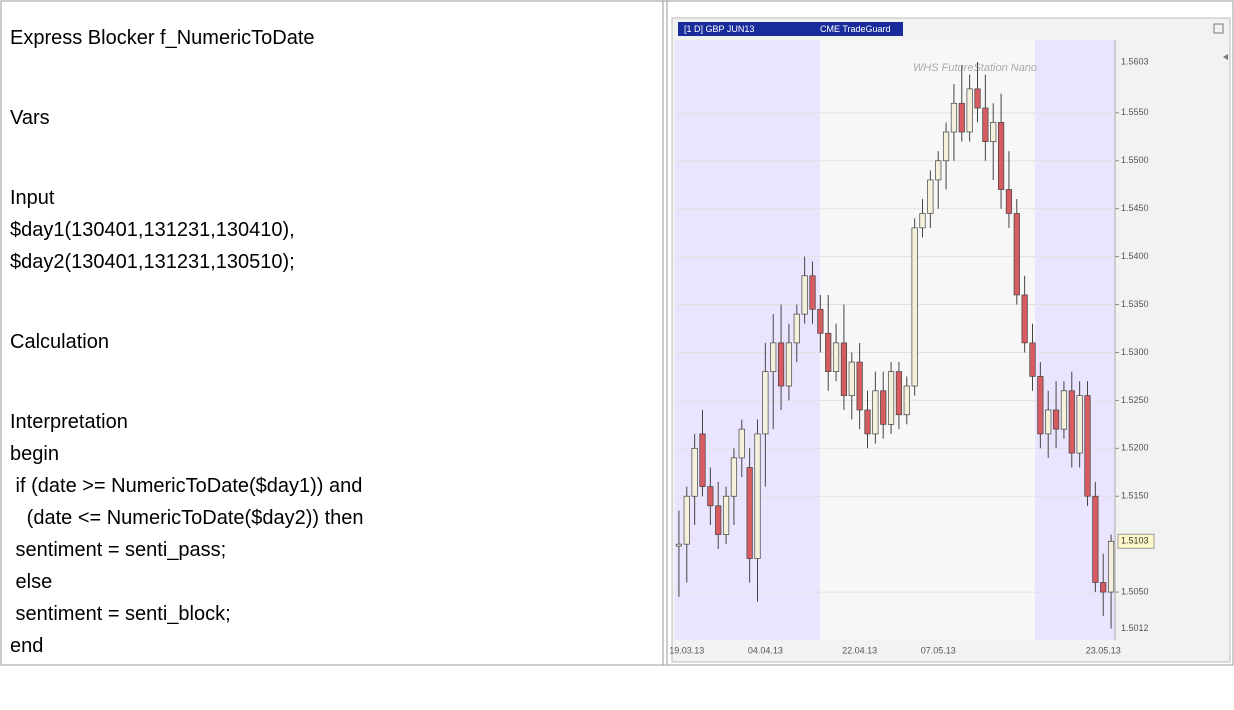 This screenshot has width=1234, height=710. What do you see at coordinates (1135, 256) in the screenshot?
I see `y-tick-label: 1.5400` at bounding box center [1135, 256].